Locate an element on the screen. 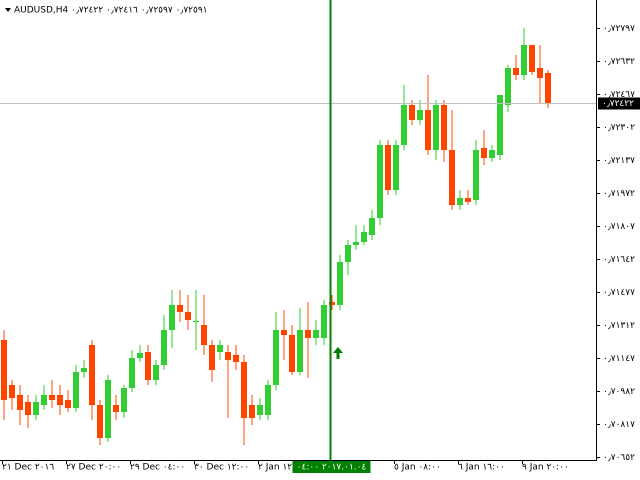 The width and height of the screenshot is (640, 480). last-price-box is located at coordinates (619, 103).